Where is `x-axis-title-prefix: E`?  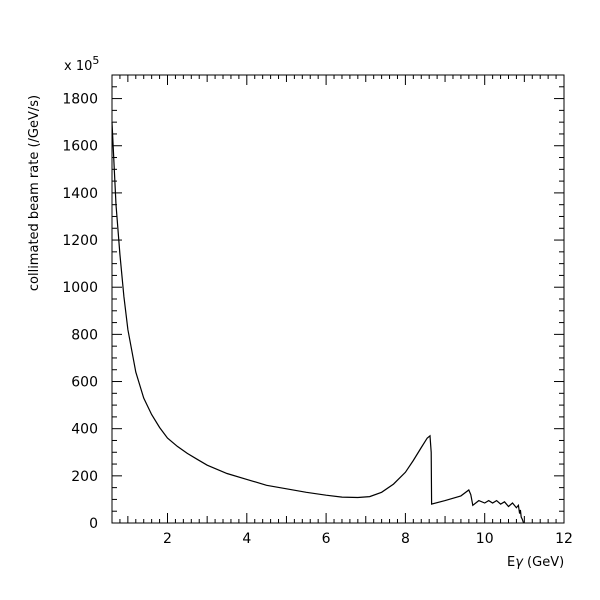
x-axis-title-prefix: E is located at coordinates (511, 562).